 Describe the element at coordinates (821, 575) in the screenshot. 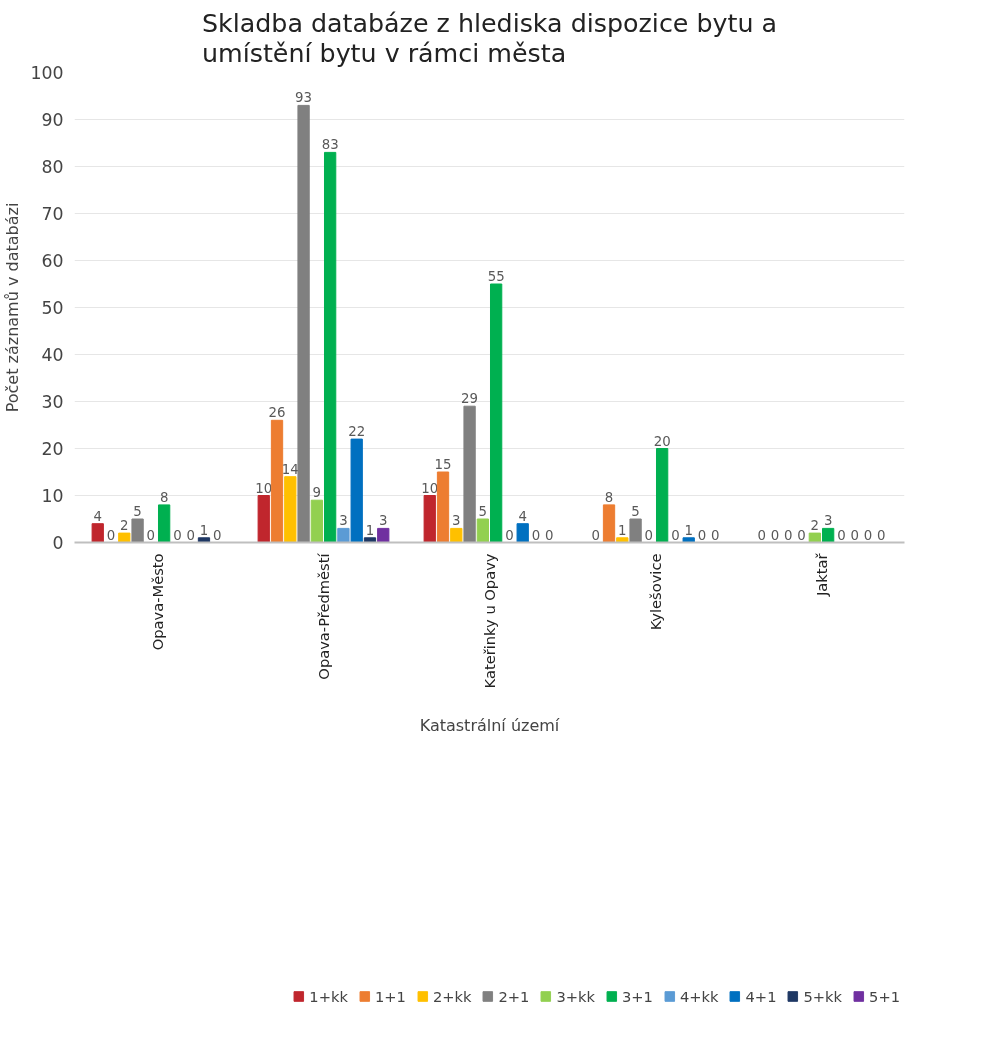

I see `x-tick-label: Jaktař` at that location.